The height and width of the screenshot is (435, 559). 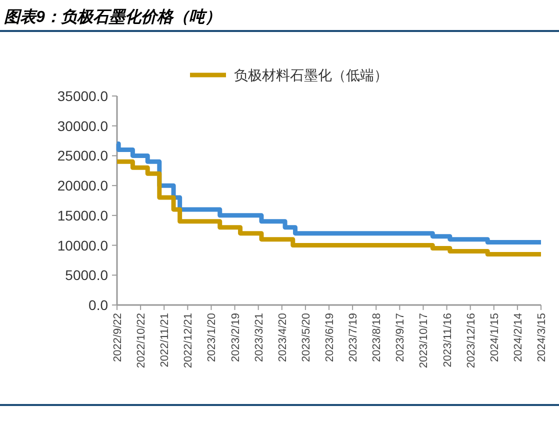 I want to click on x-tick-label: 2023/2/19, so click(x=236, y=337).